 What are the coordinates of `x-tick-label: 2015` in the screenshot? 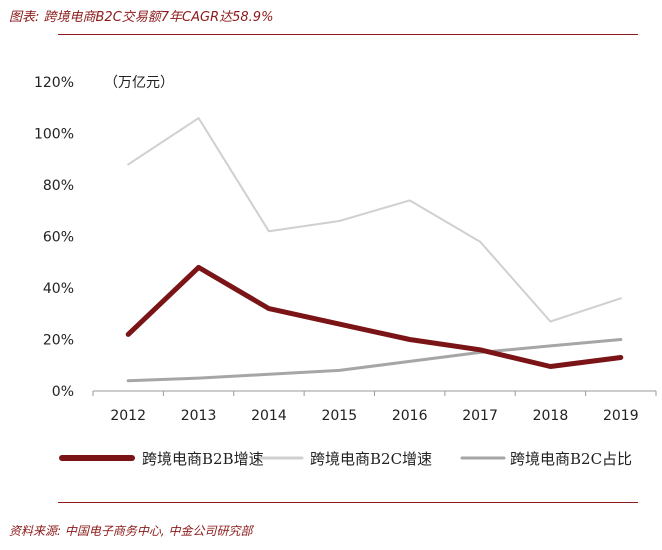 It's located at (339, 416).